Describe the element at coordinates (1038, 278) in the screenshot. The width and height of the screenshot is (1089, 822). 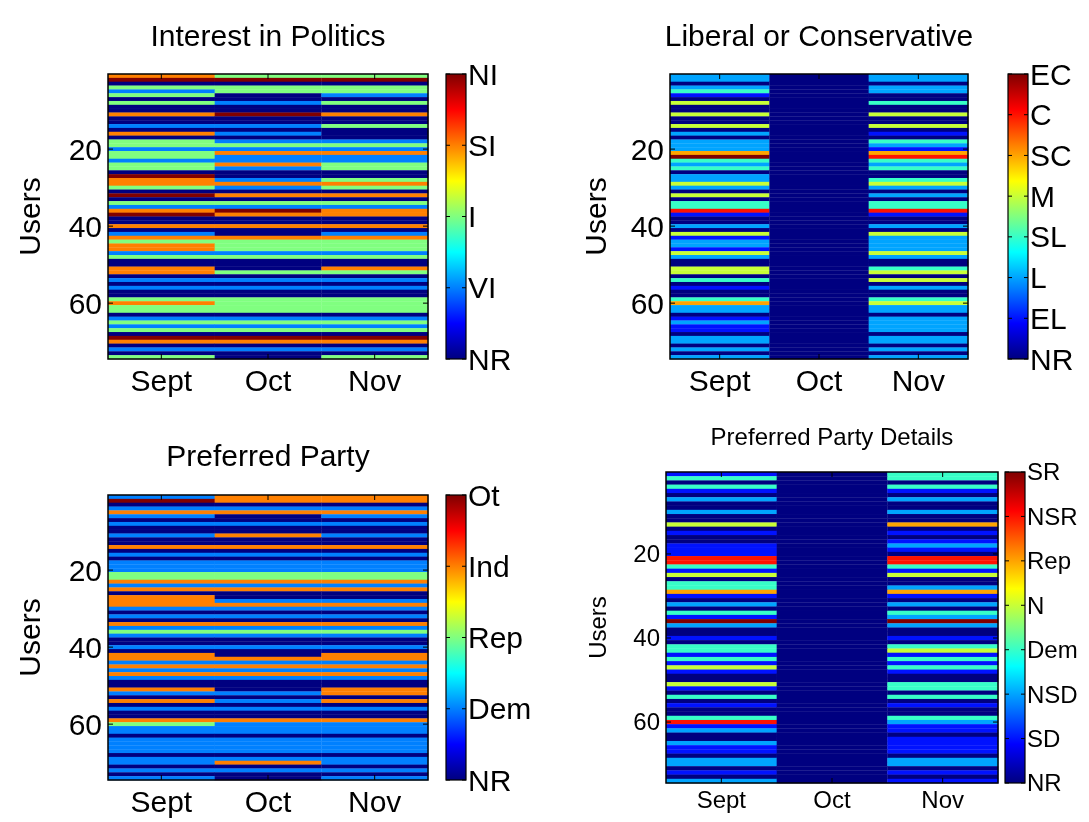
I see `color-bar-label: L` at that location.